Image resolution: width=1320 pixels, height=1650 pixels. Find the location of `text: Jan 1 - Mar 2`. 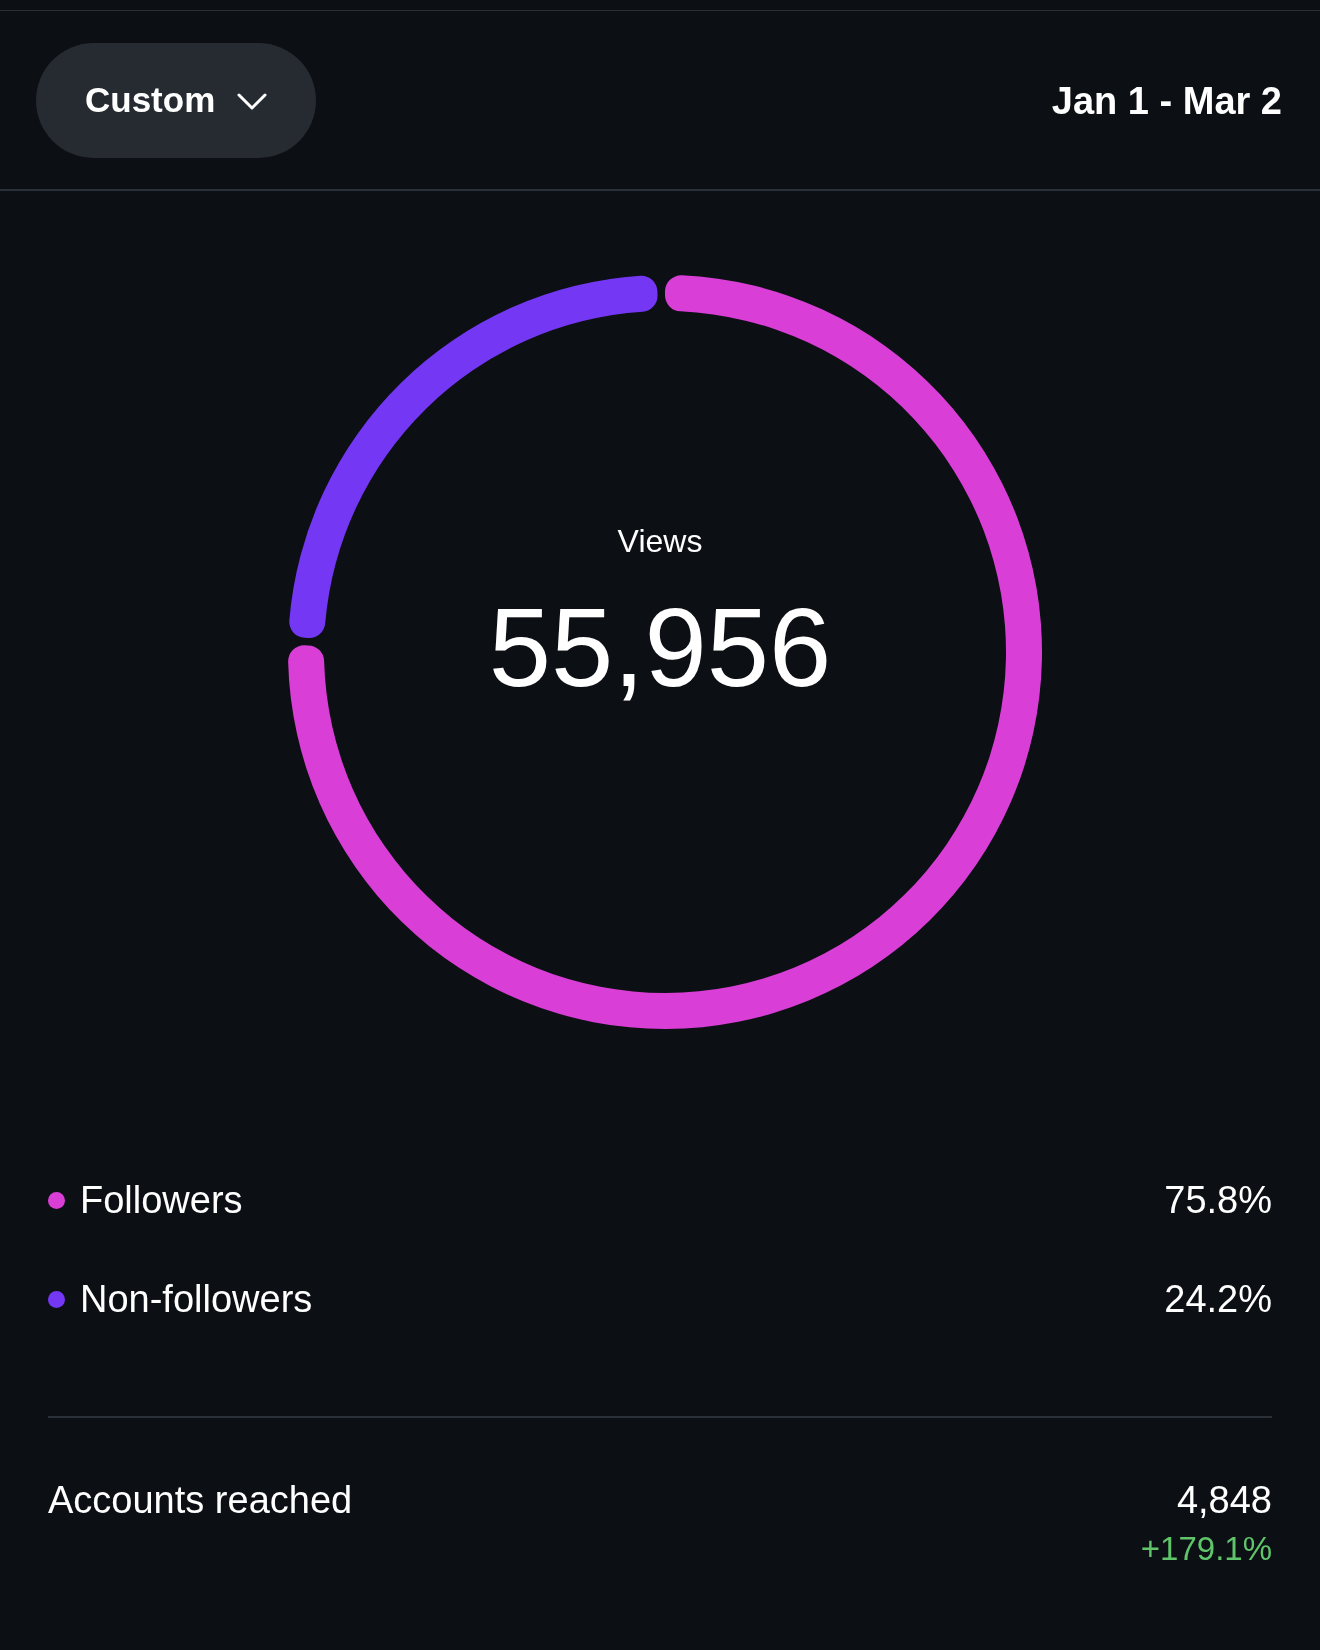

text: Jan 1 - Mar 2 is located at coordinates (1166, 101).